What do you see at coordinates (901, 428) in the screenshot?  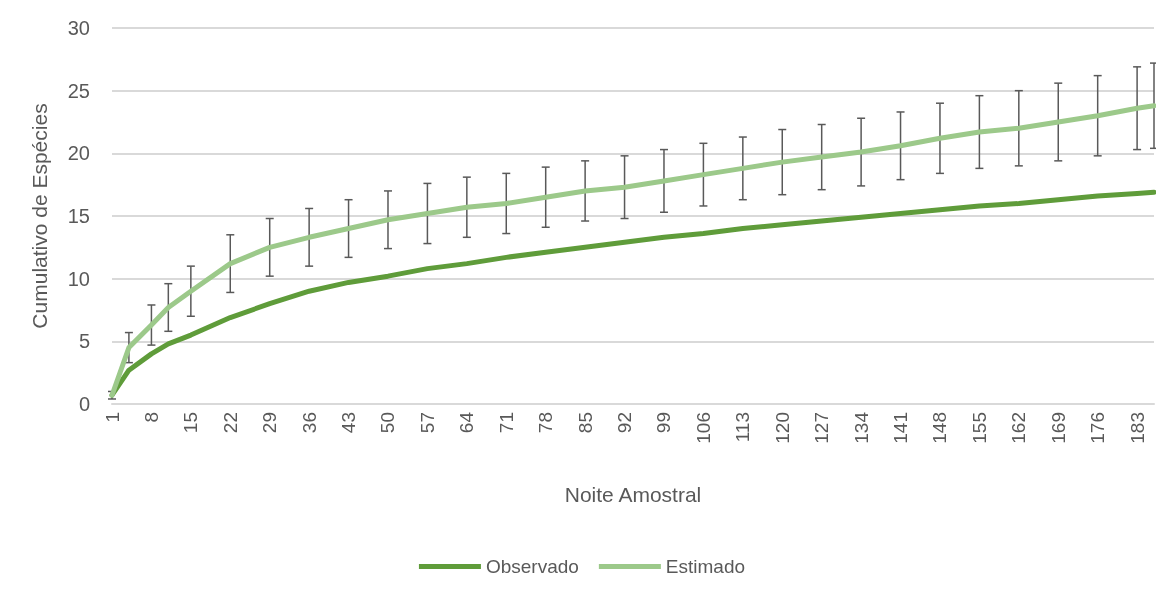 I see `x-tick-label: 141` at bounding box center [901, 428].